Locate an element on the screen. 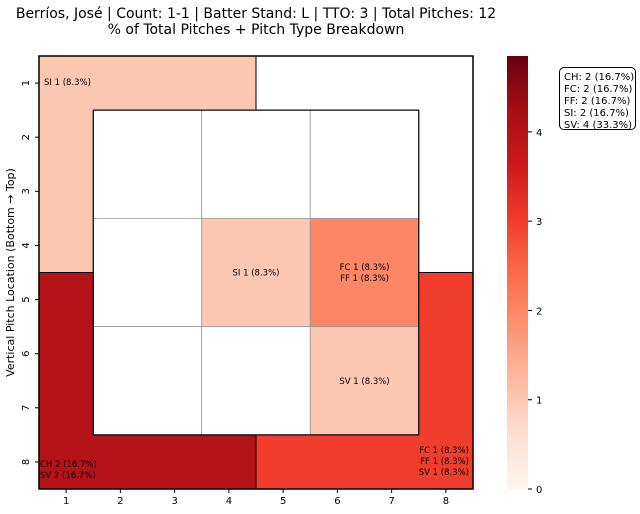  y-tick-label: 8 is located at coordinates (26, 462).